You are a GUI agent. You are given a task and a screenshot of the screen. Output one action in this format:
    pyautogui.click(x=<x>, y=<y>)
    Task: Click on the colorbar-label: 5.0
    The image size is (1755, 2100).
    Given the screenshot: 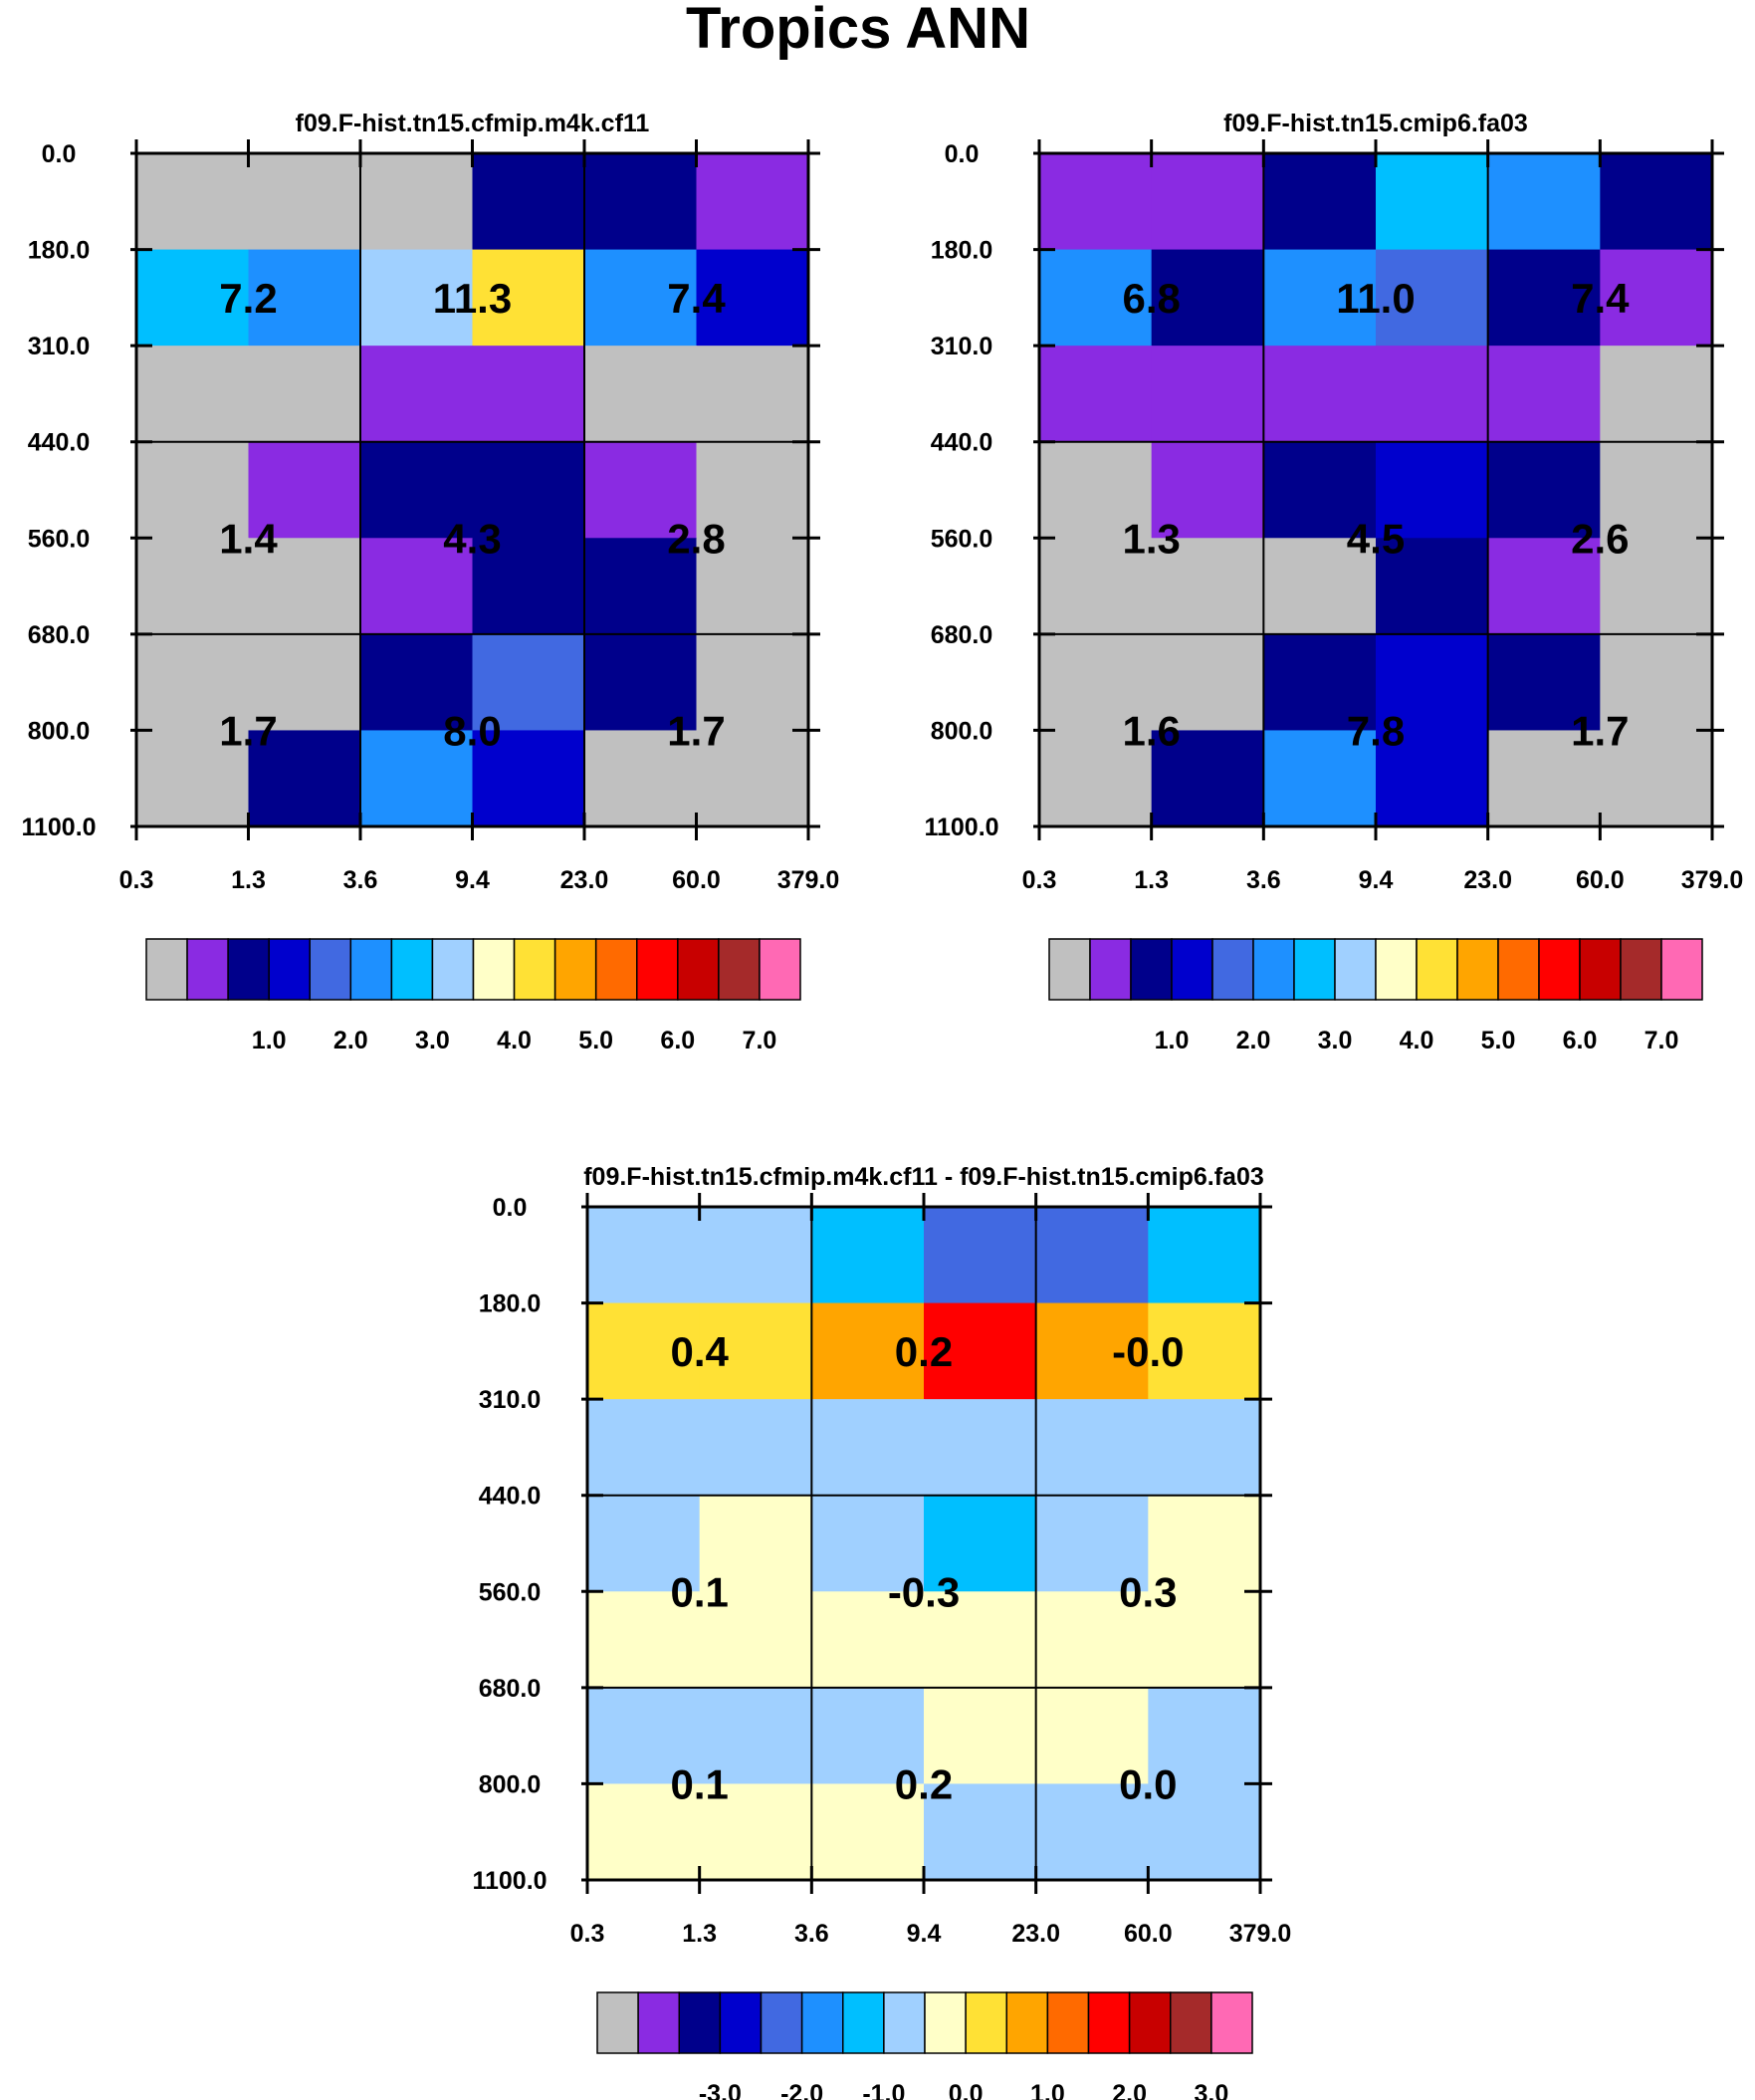 What is the action you would take?
    pyautogui.click(x=595, y=1040)
    